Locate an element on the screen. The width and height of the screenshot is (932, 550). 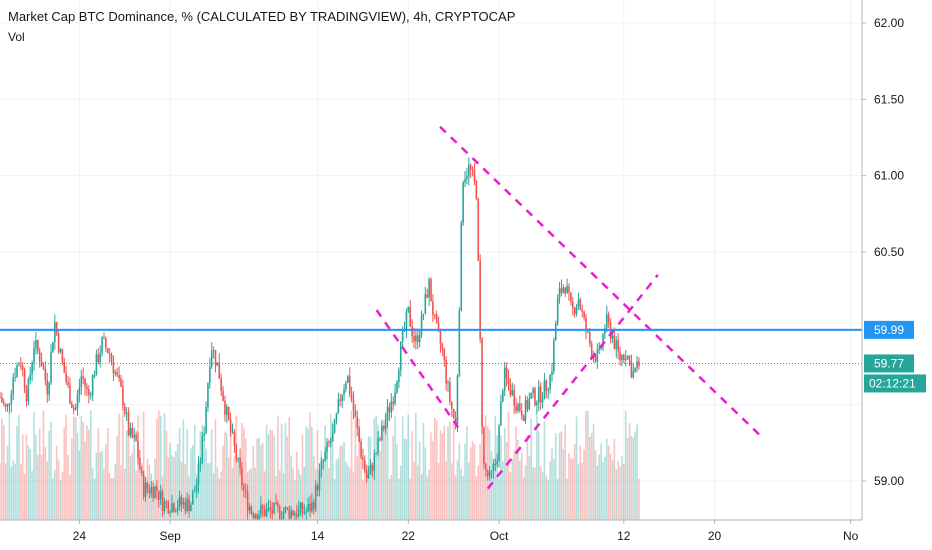
volume-bars is located at coordinates (320, 465).